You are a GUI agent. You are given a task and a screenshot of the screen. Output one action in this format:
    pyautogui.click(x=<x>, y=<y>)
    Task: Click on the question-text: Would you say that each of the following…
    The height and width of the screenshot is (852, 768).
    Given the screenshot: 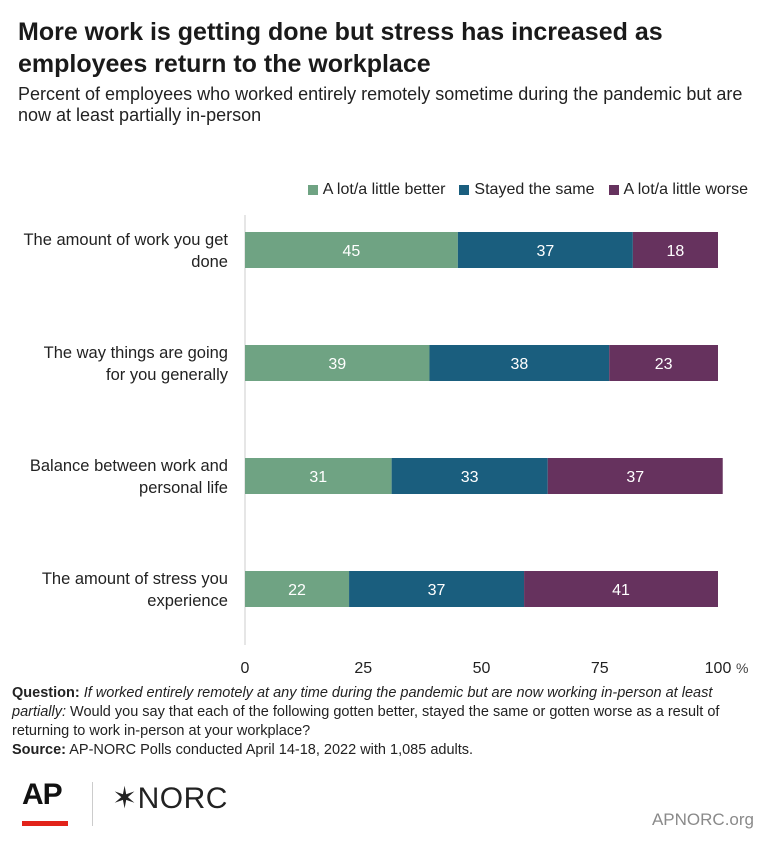 What is the action you would take?
    pyautogui.click(x=366, y=721)
    